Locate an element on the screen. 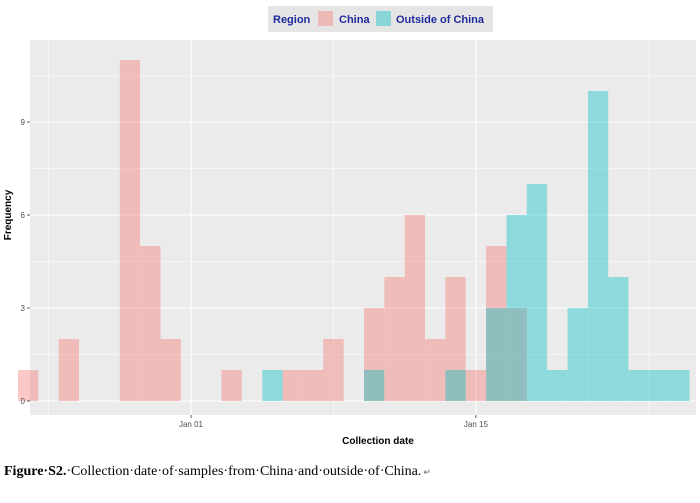 The width and height of the screenshot is (700, 503). legend-swatch-china is located at coordinates (325, 18).